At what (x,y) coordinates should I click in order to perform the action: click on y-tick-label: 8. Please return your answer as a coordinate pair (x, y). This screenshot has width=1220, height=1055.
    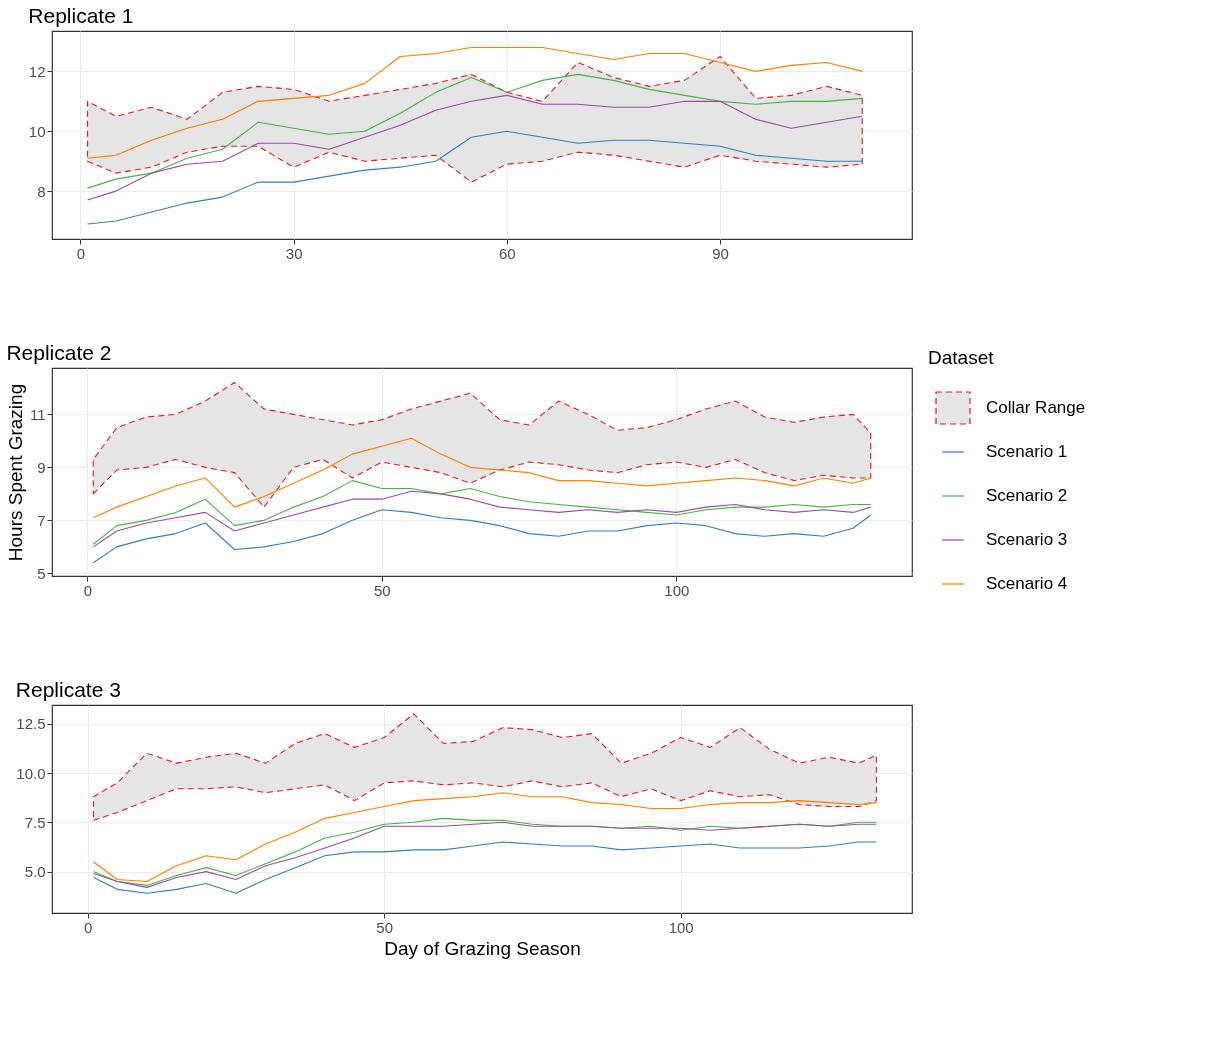
    Looking at the image, I should click on (41, 191).